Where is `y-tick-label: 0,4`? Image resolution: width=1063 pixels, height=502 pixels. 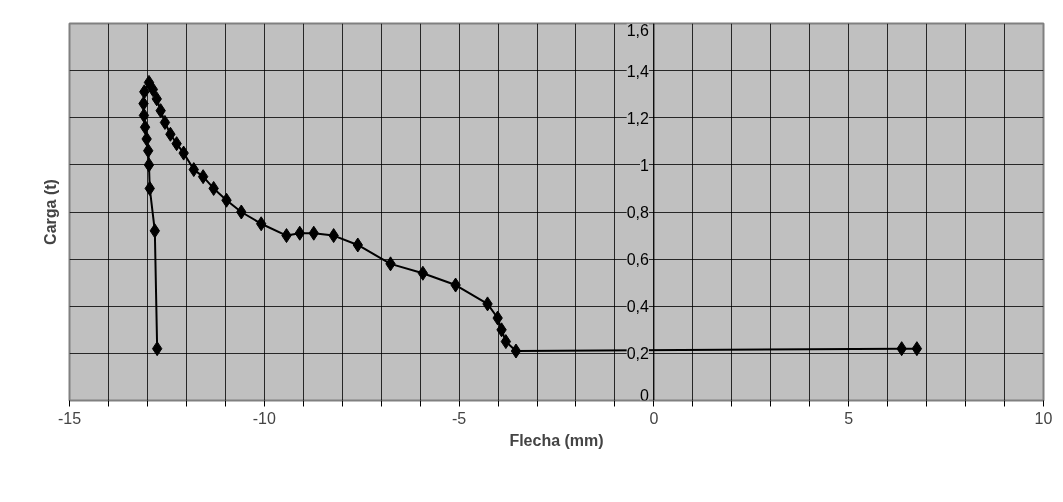 y-tick-label: 0,4 is located at coordinates (637, 307).